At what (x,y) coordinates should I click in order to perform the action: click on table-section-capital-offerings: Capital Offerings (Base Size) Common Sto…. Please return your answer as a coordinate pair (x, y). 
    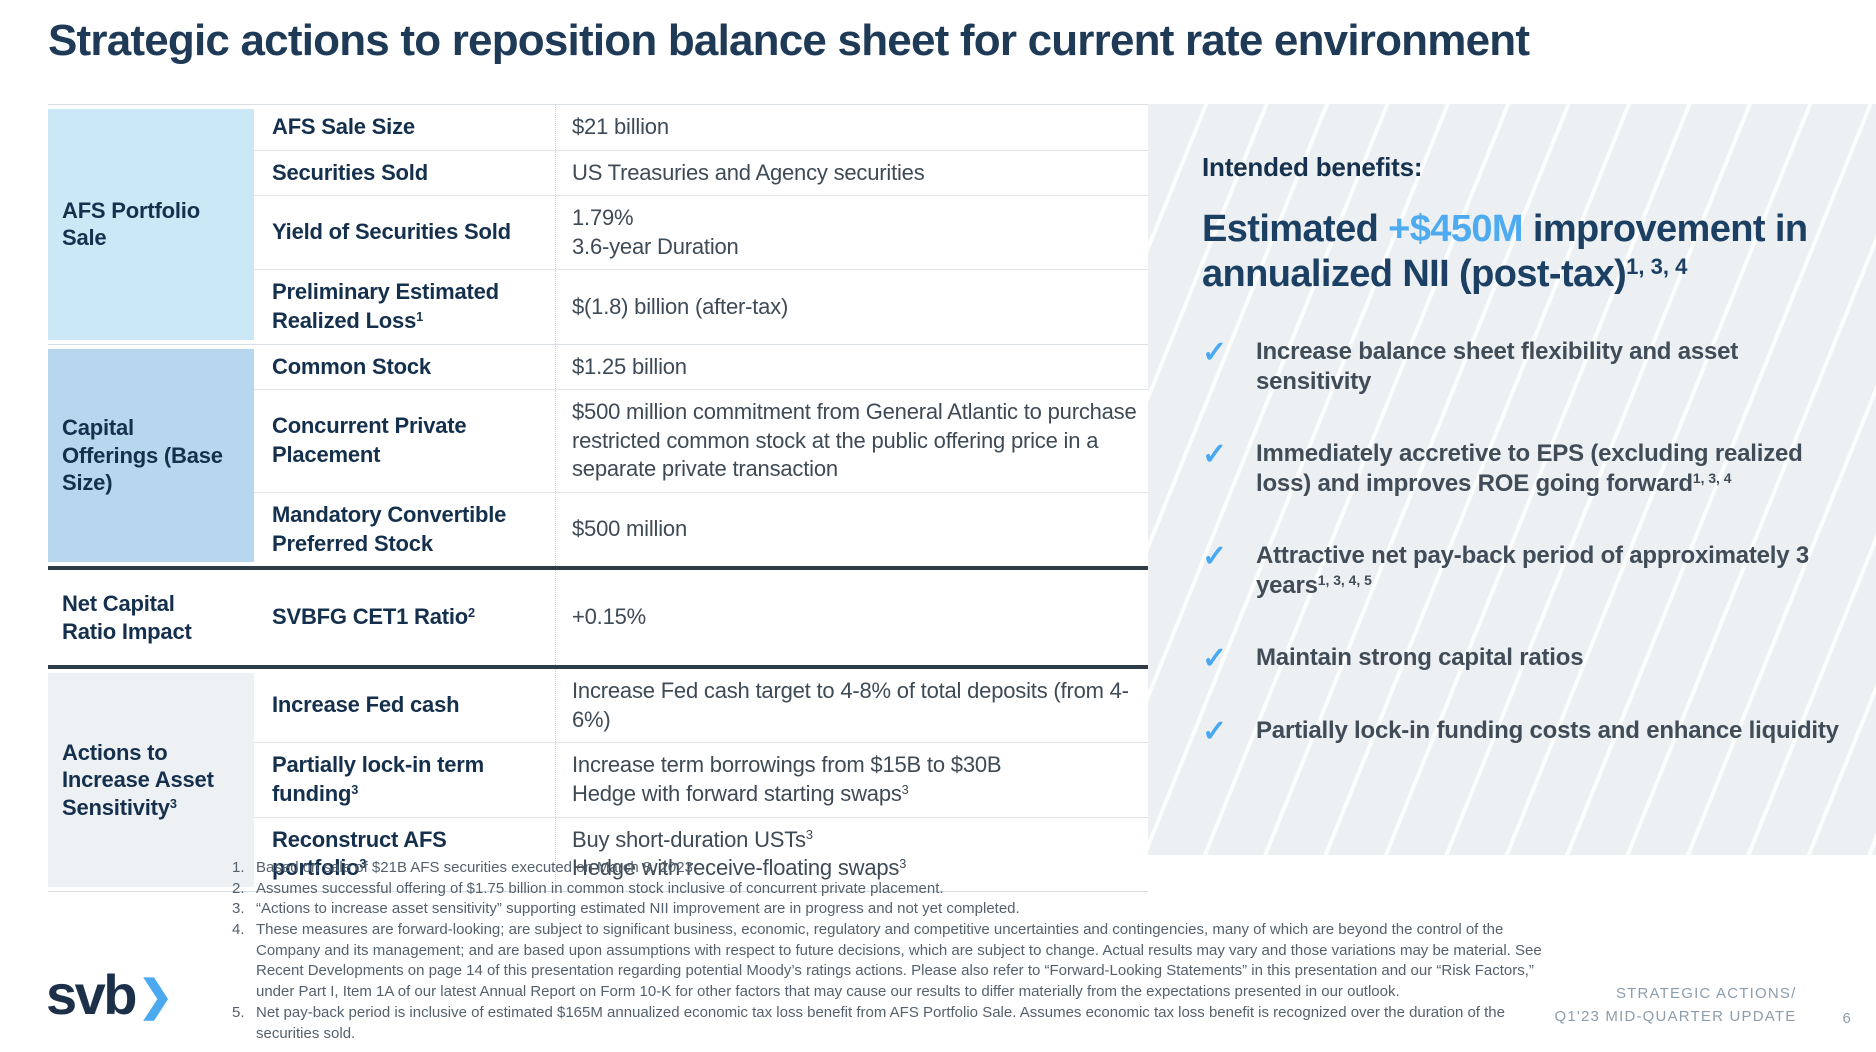
    Looking at the image, I should click on (598, 455).